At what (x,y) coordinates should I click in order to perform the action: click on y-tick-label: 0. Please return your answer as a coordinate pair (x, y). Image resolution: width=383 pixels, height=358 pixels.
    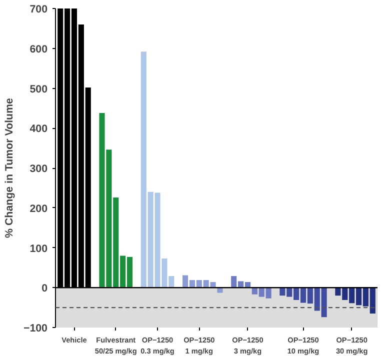
    Looking at the image, I should click on (45, 288).